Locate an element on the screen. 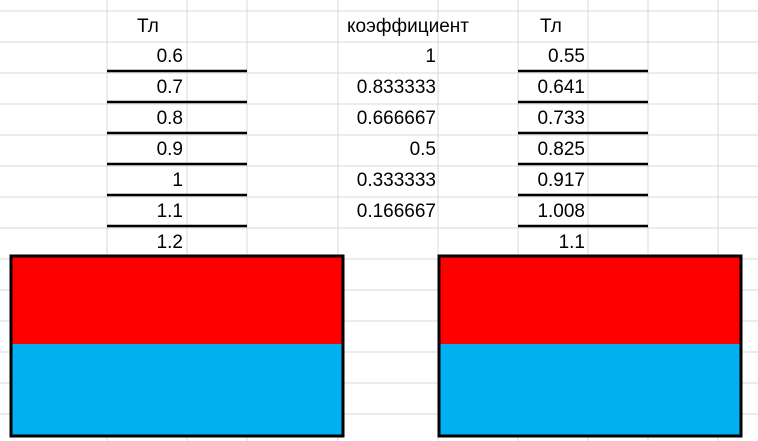  cell-value: 1.2 is located at coordinates (170, 242).